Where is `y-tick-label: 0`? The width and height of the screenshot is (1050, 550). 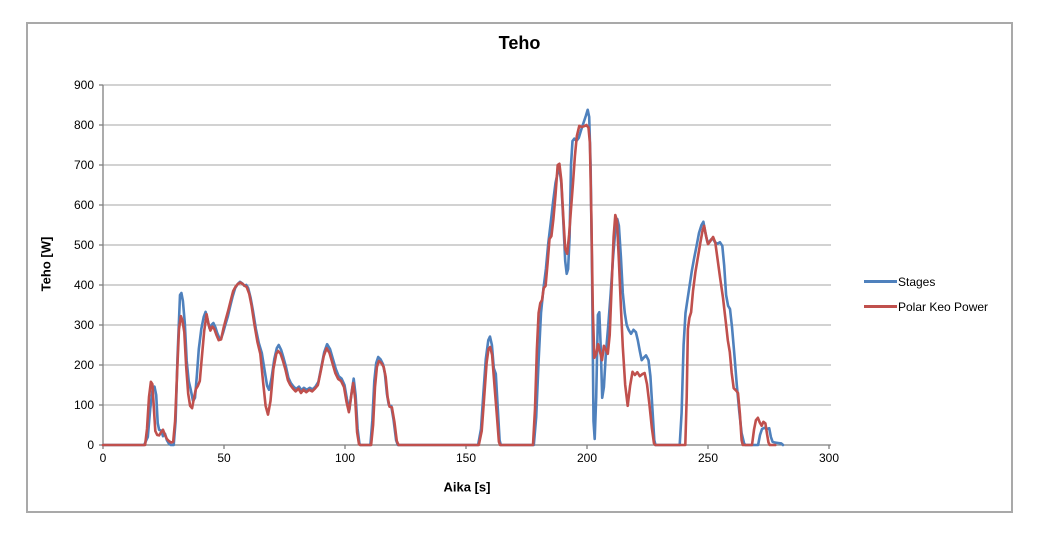
y-tick-label: 0 is located at coordinates (90, 445).